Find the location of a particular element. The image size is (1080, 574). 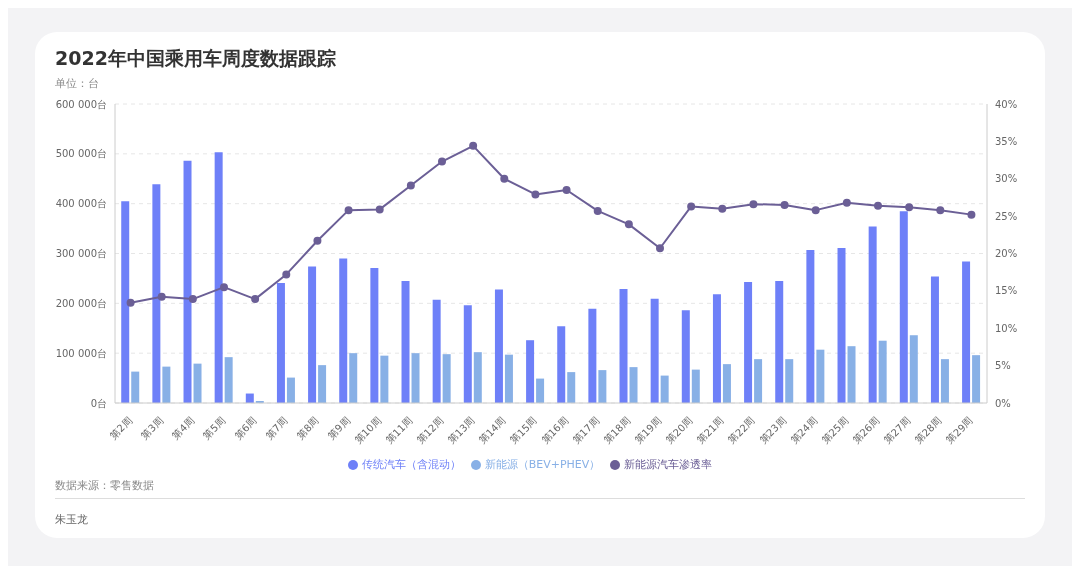

x-tick-label: 第28周 is located at coordinates (928, 430).